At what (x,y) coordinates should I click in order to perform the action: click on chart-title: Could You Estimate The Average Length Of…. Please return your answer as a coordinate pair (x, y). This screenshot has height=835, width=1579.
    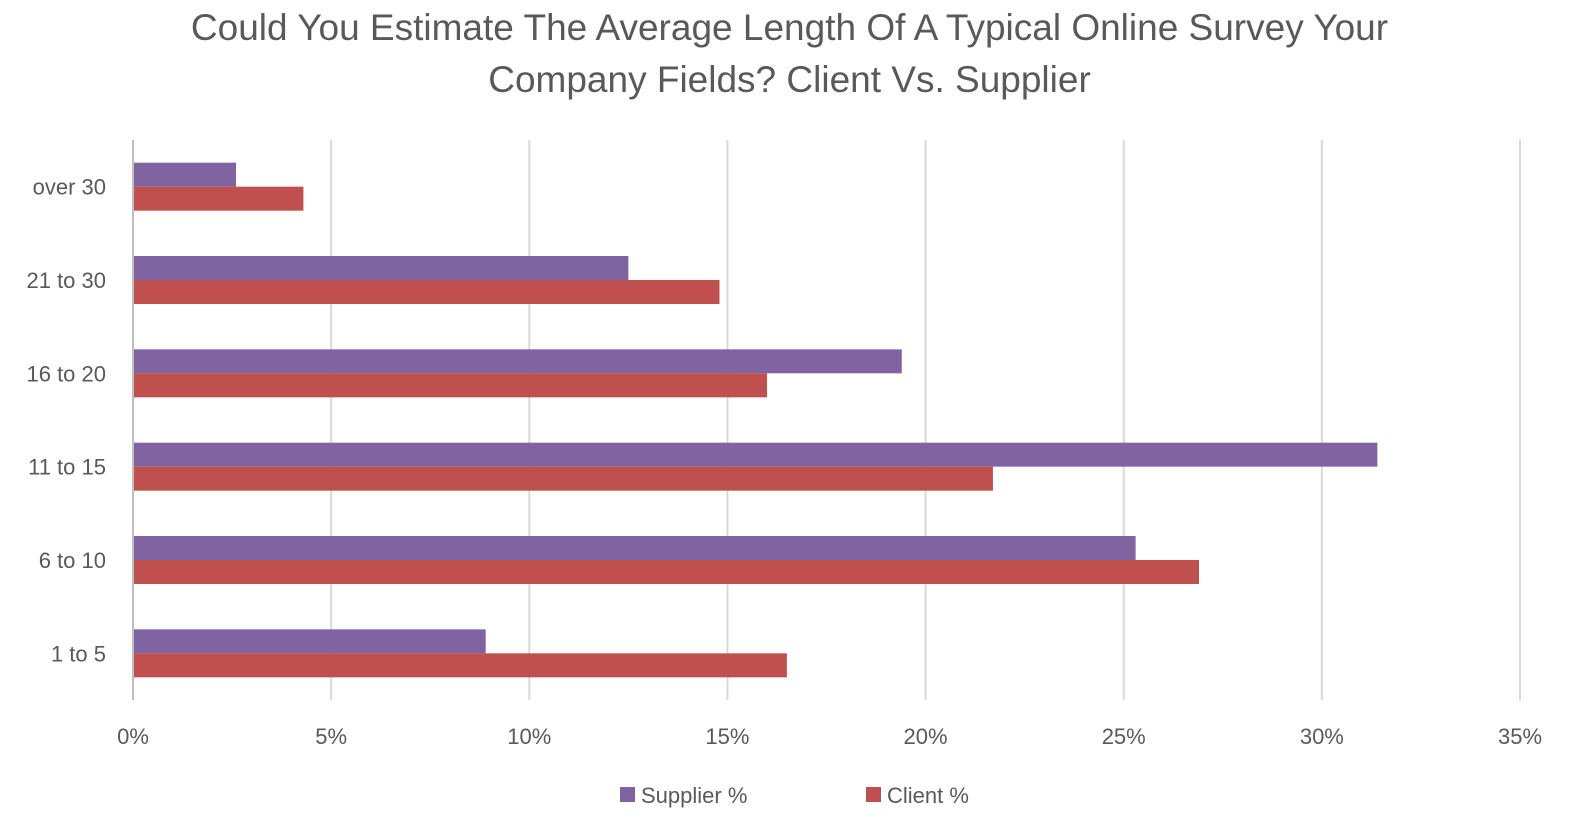
    Looking at the image, I should click on (789, 54).